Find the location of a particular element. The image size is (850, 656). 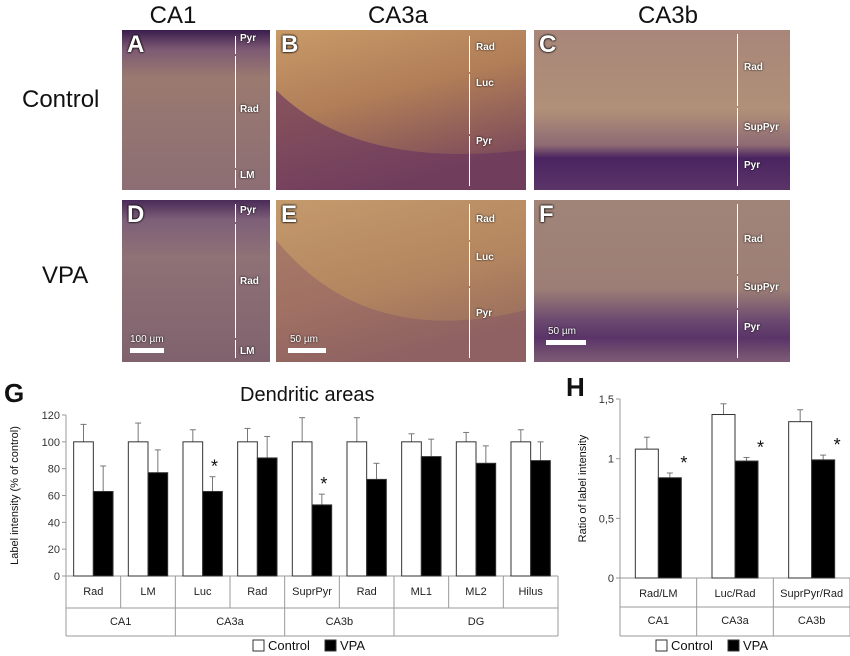

x-group-label: DG is located at coordinates (476, 622).